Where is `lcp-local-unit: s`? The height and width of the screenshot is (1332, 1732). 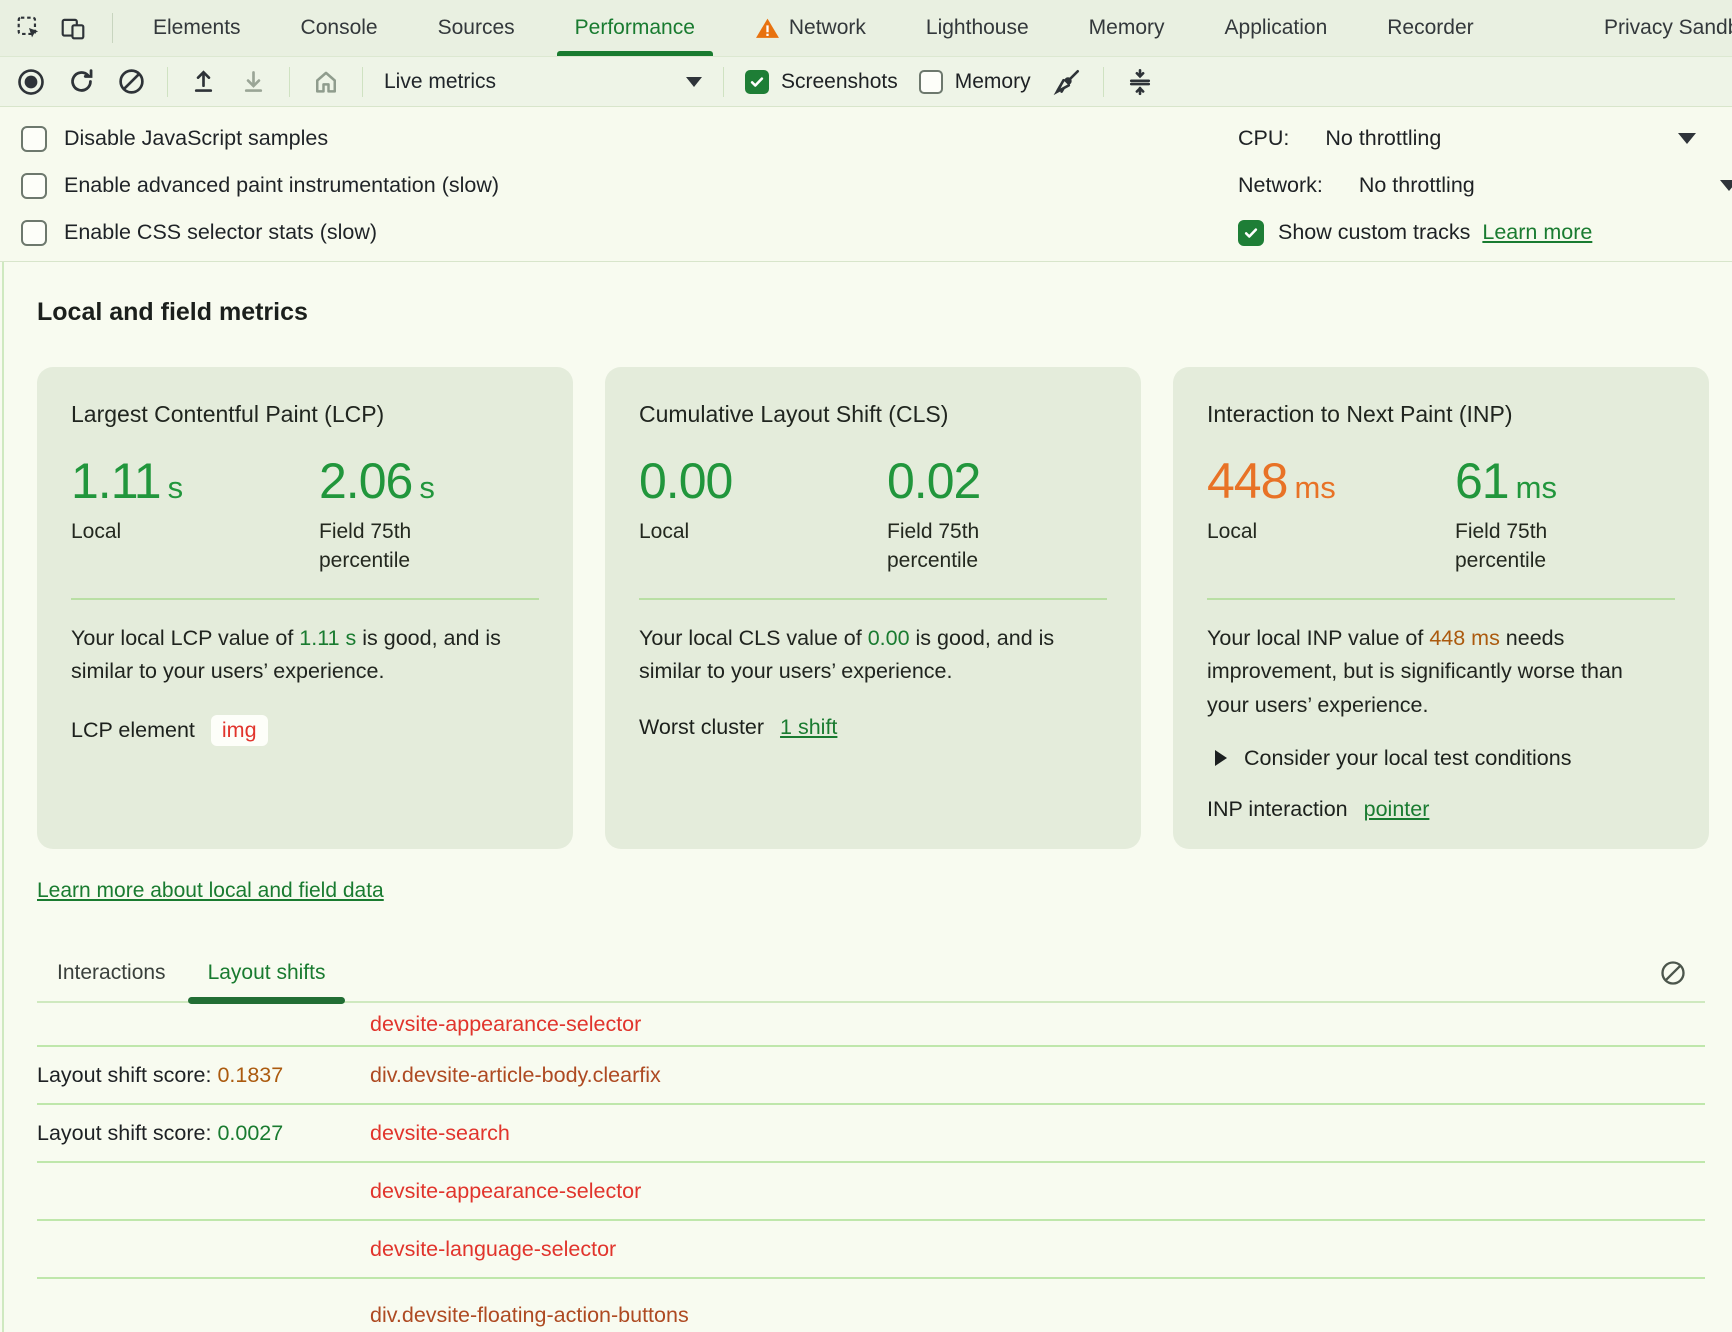 lcp-local-unit: s is located at coordinates (175, 487).